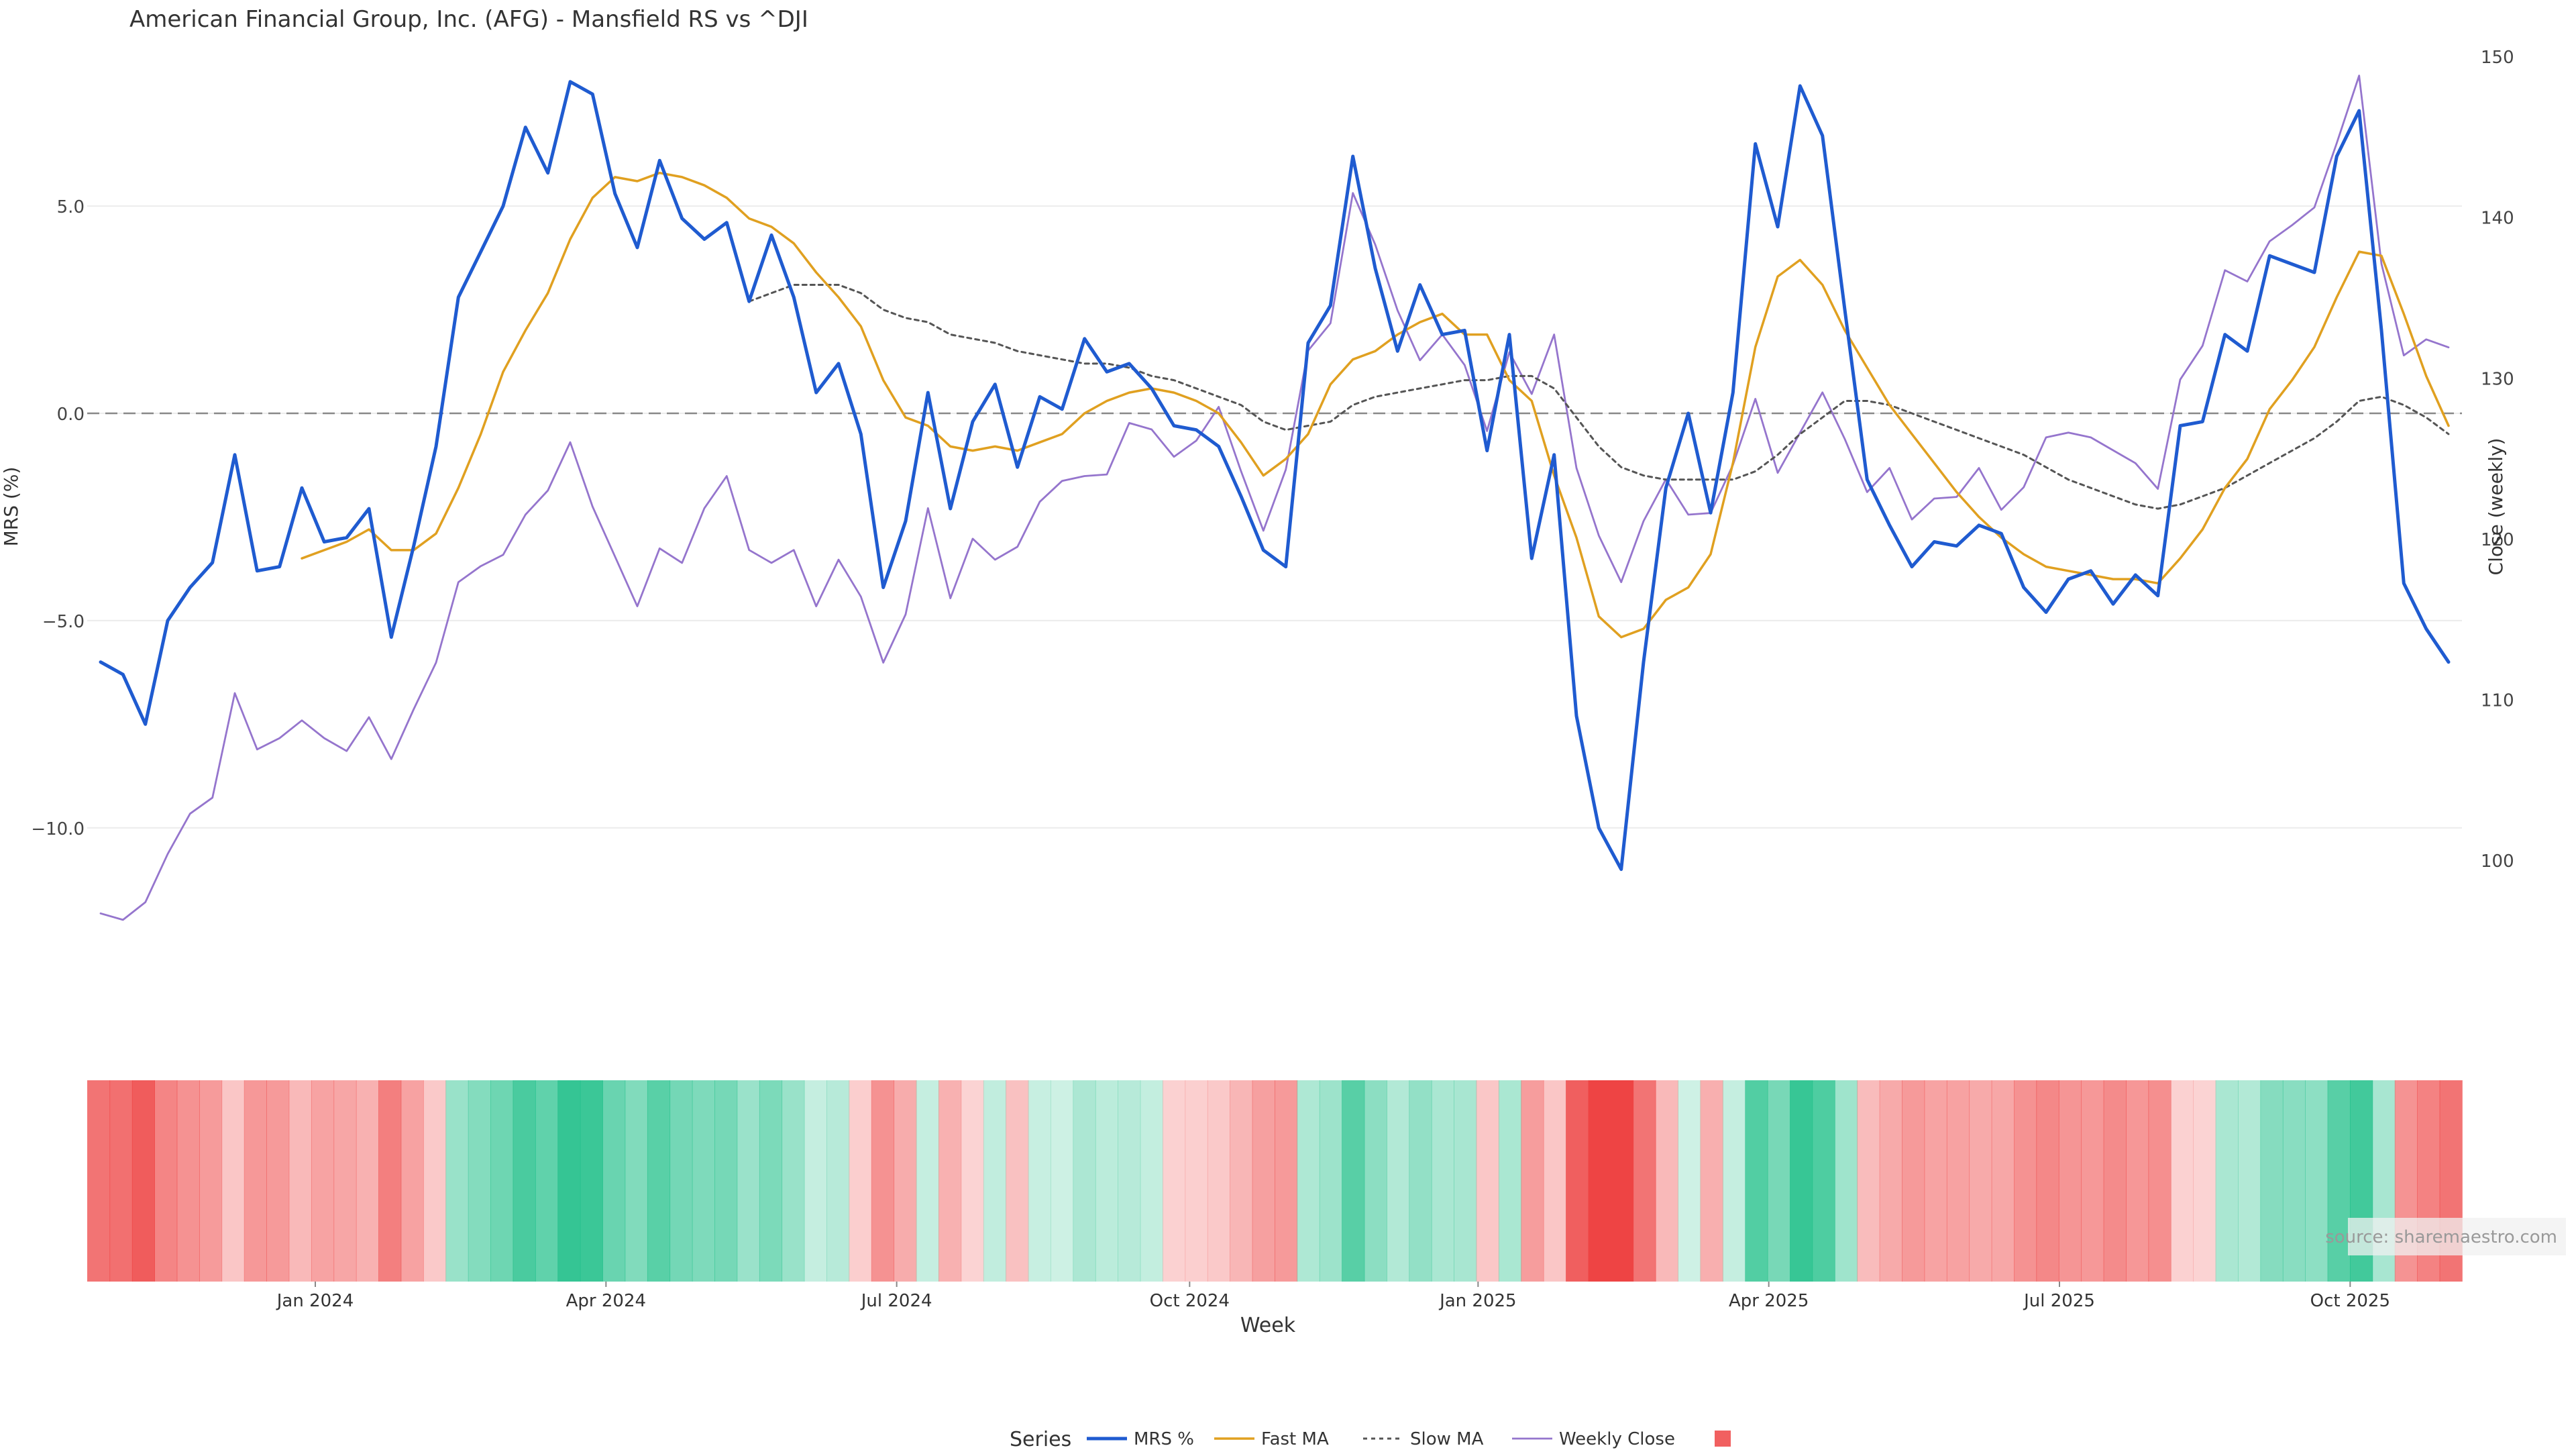 Image resolution: width=2576 pixels, height=1452 pixels. What do you see at coordinates (1617, 1439) in the screenshot?
I see `legend-label: Weekly Close` at bounding box center [1617, 1439].